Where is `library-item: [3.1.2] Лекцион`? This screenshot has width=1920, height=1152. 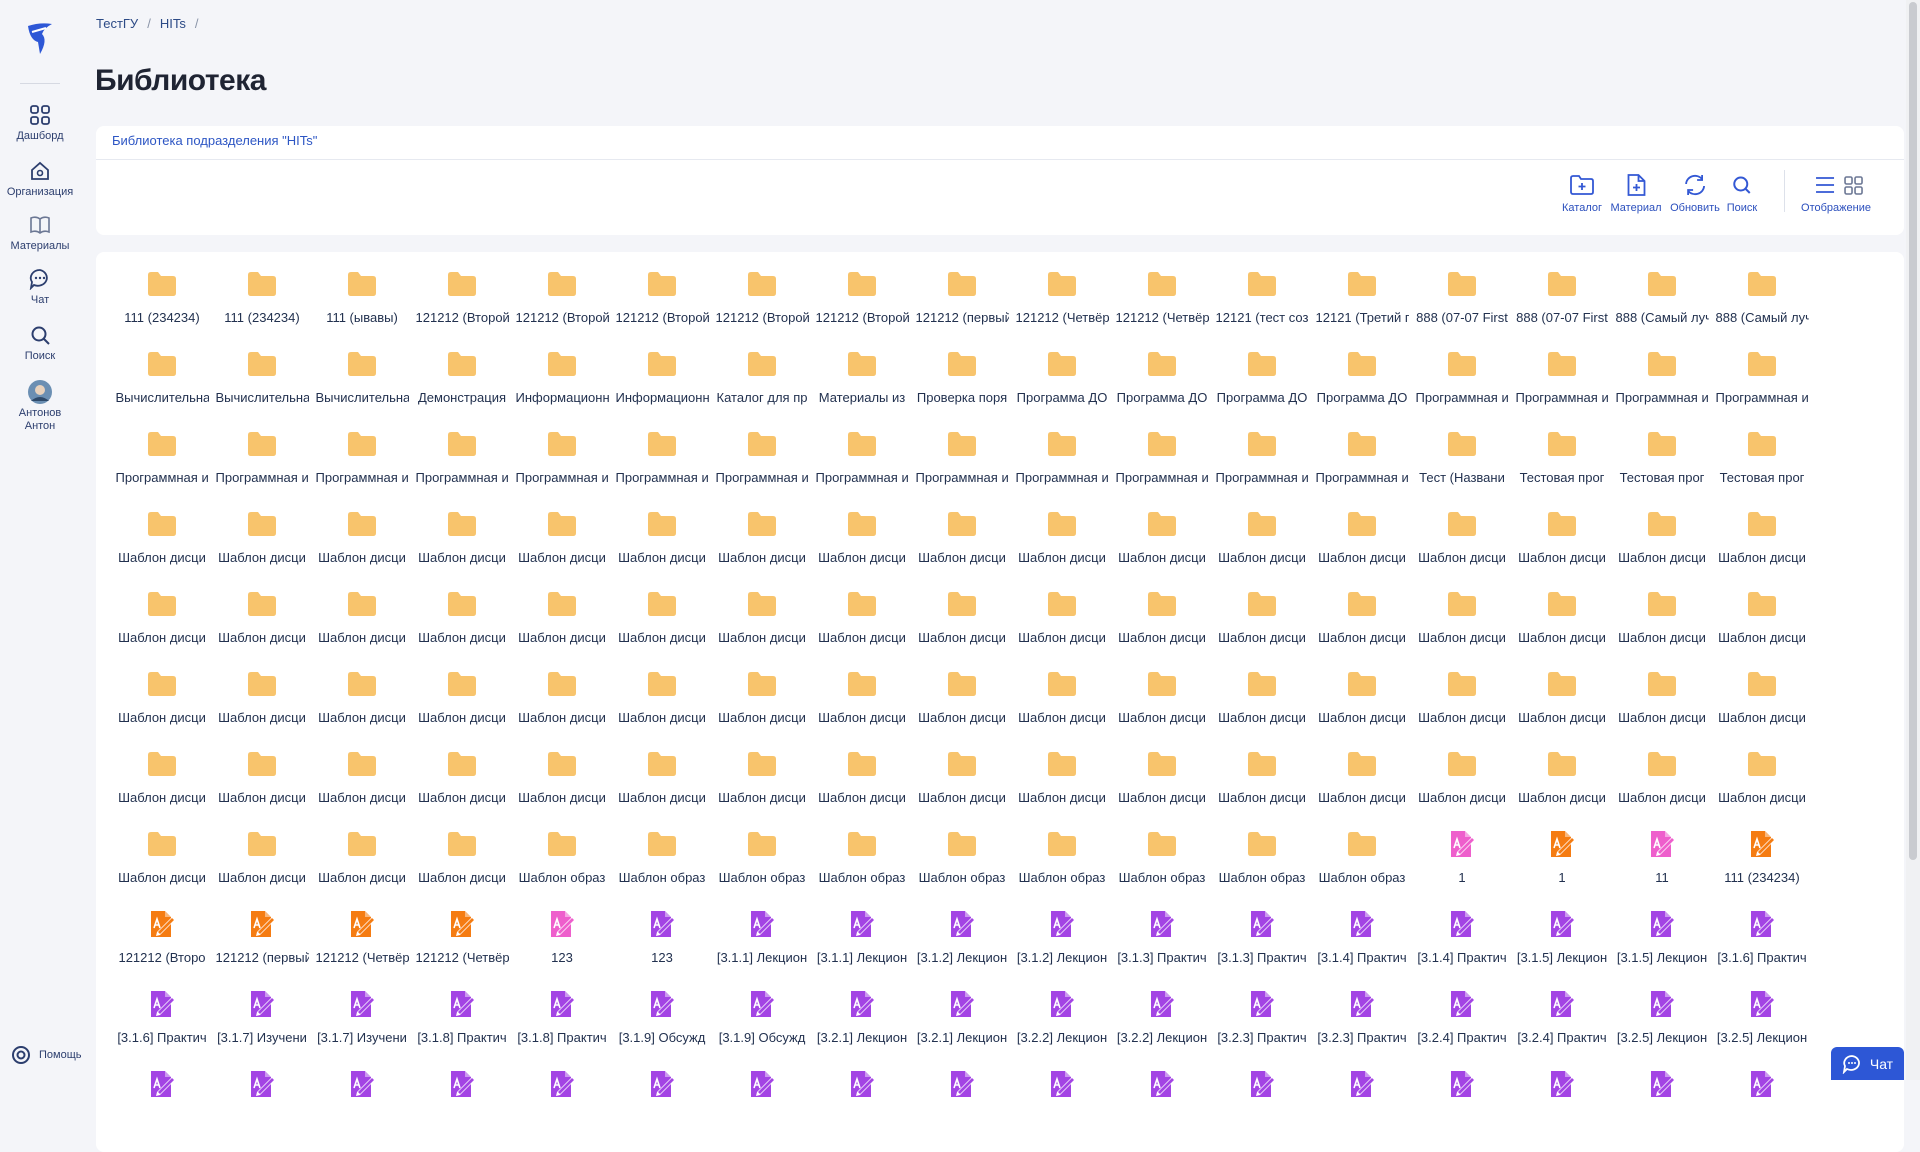
library-item: [3.1.2] Лекцион is located at coordinates (1062, 948).